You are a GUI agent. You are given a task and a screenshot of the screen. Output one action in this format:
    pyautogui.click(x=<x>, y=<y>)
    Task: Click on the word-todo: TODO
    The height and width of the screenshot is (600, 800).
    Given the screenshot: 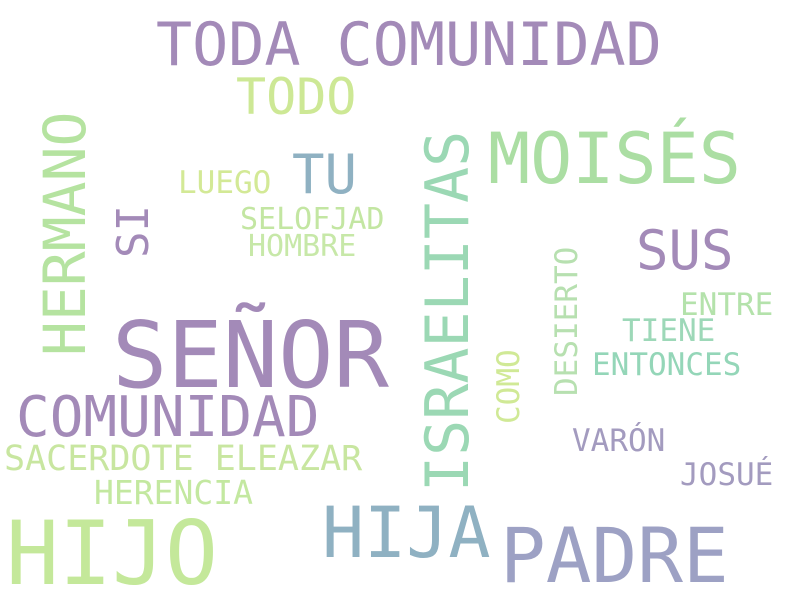 What is the action you would take?
    pyautogui.click(x=296, y=97)
    